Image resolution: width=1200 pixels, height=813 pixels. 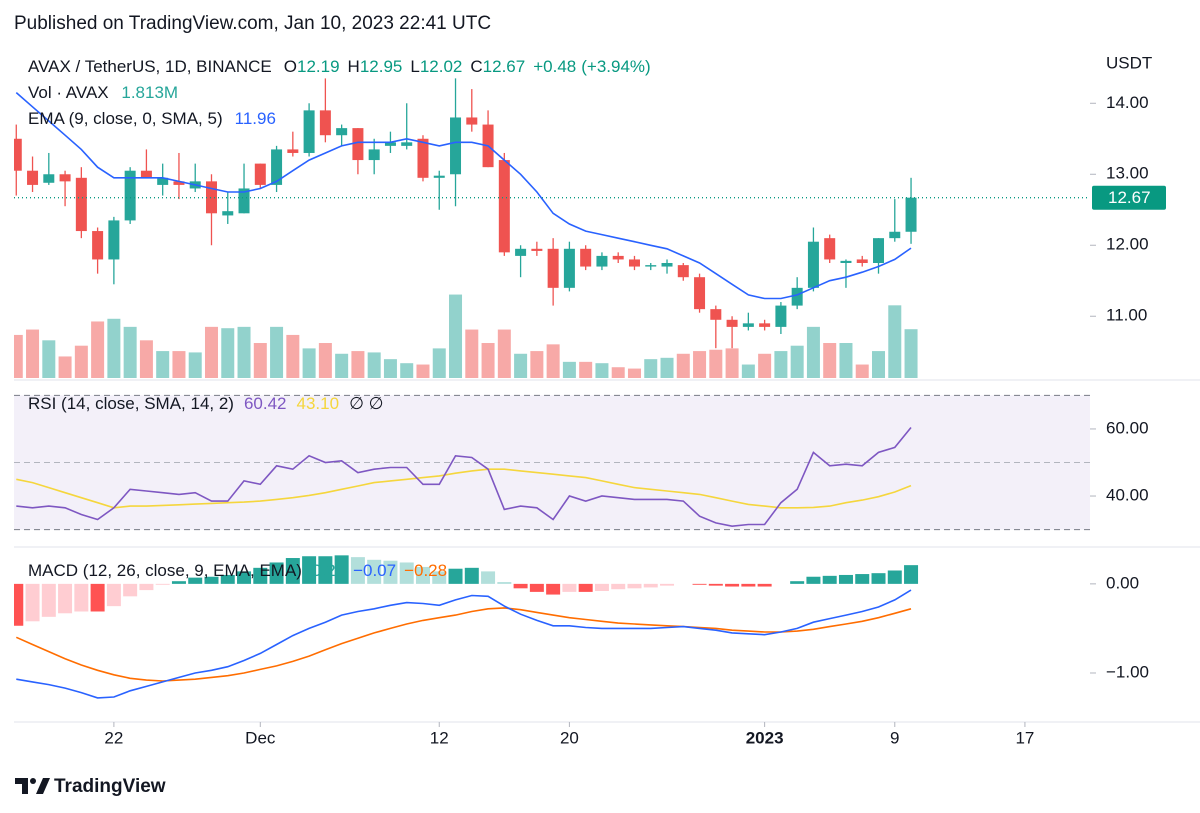 I want to click on legend-item: 11.96, so click(x=255, y=118).